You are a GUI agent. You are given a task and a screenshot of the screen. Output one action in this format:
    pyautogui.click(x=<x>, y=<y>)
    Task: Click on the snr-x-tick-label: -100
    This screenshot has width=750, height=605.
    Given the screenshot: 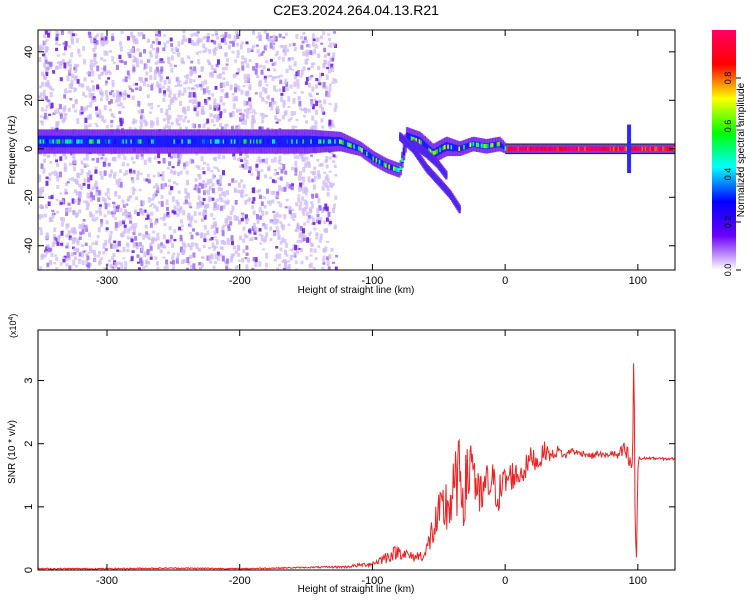 What is the action you would take?
    pyautogui.click(x=372, y=581)
    